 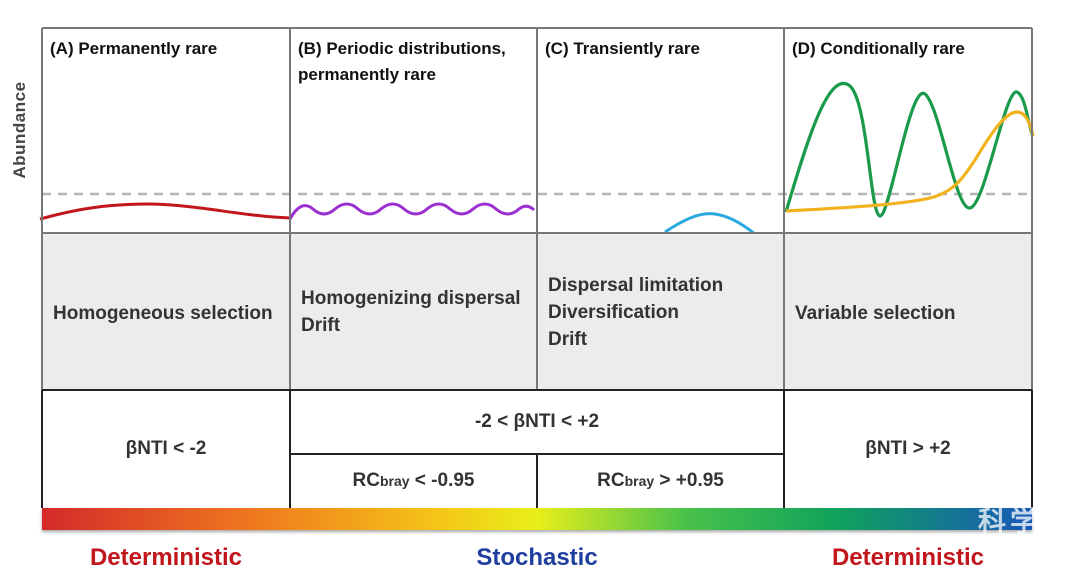 What do you see at coordinates (165, 211) in the screenshot?
I see `curve-permanently-rare` at bounding box center [165, 211].